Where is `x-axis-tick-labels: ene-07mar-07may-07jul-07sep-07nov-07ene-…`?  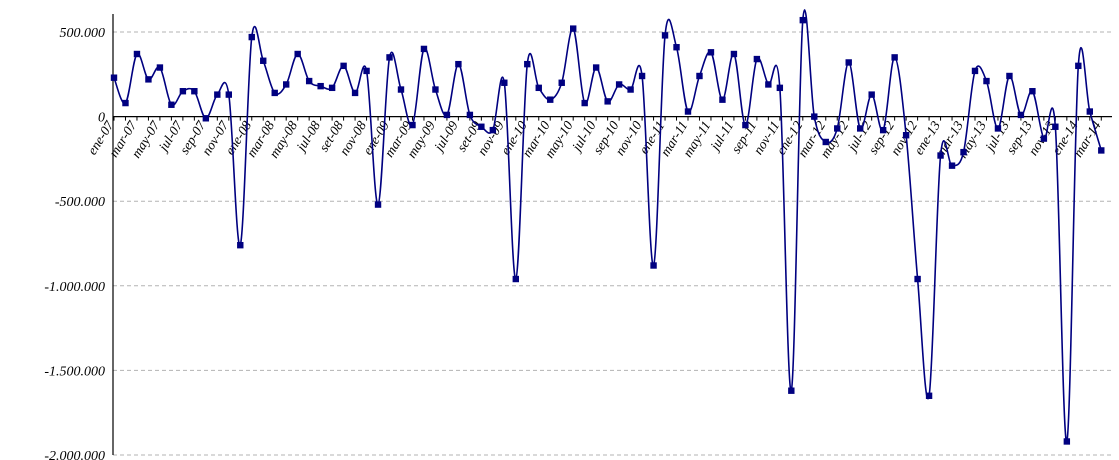
x-axis-tick-labels: ene-07mar-07may-07jul-07sep-07nov-07ene-… is located at coordinates (594, 138).